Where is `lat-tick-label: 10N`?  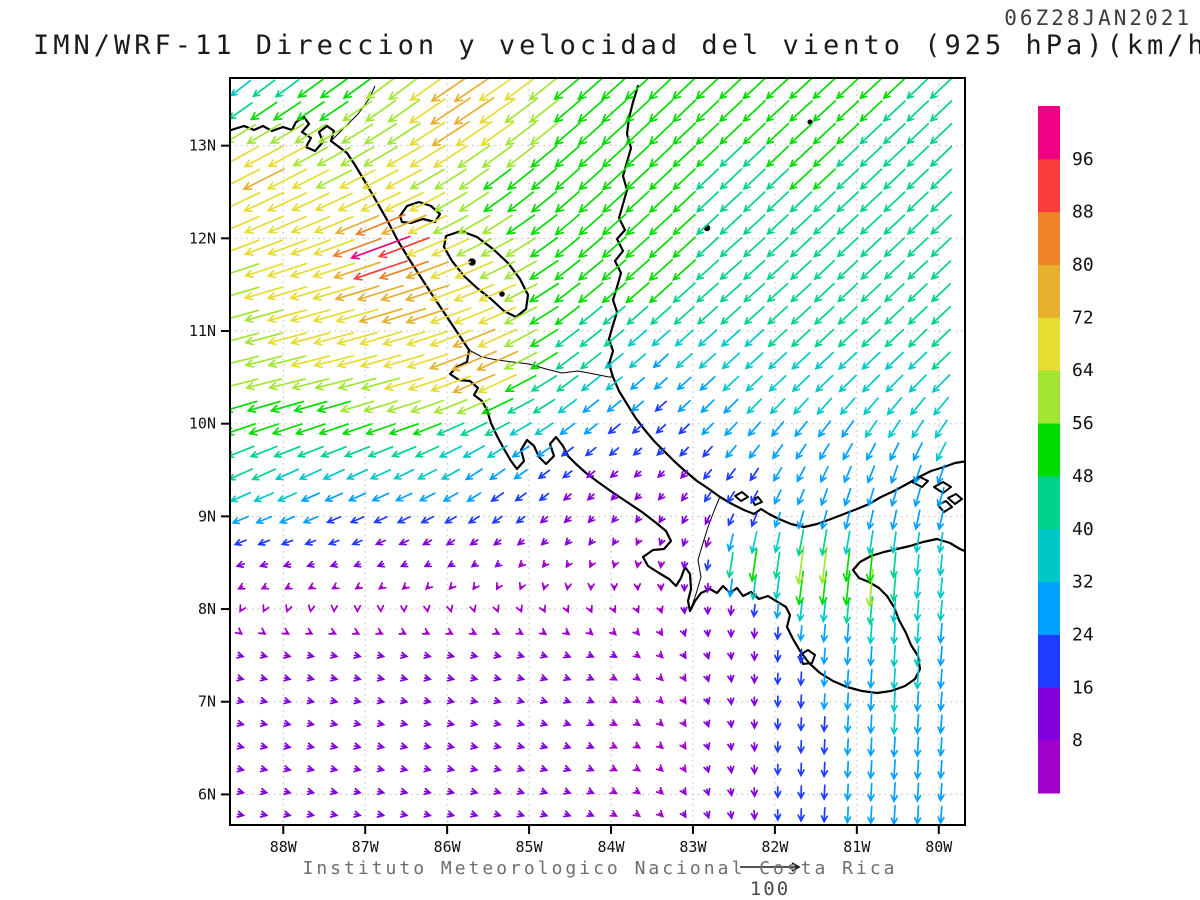
lat-tick-label: 10N is located at coordinates (202, 424).